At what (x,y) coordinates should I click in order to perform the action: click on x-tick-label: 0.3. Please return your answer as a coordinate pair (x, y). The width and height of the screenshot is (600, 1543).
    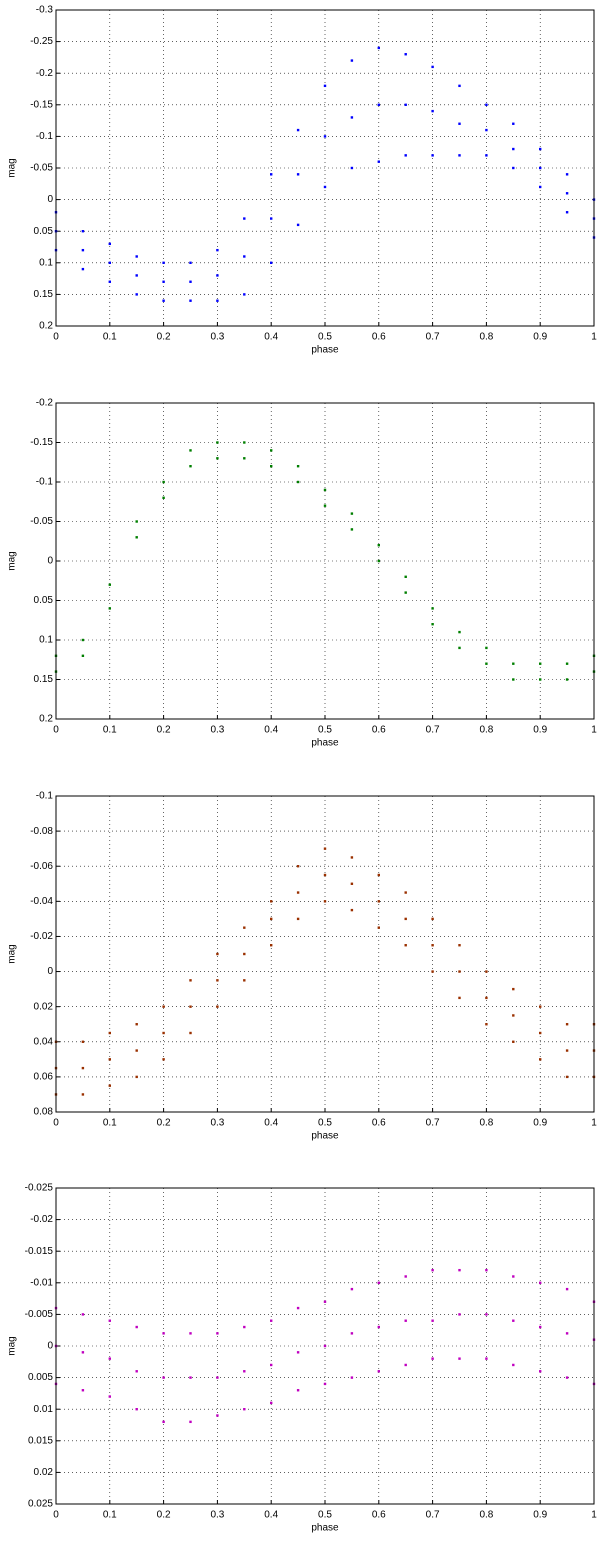
    Looking at the image, I should click on (217, 730).